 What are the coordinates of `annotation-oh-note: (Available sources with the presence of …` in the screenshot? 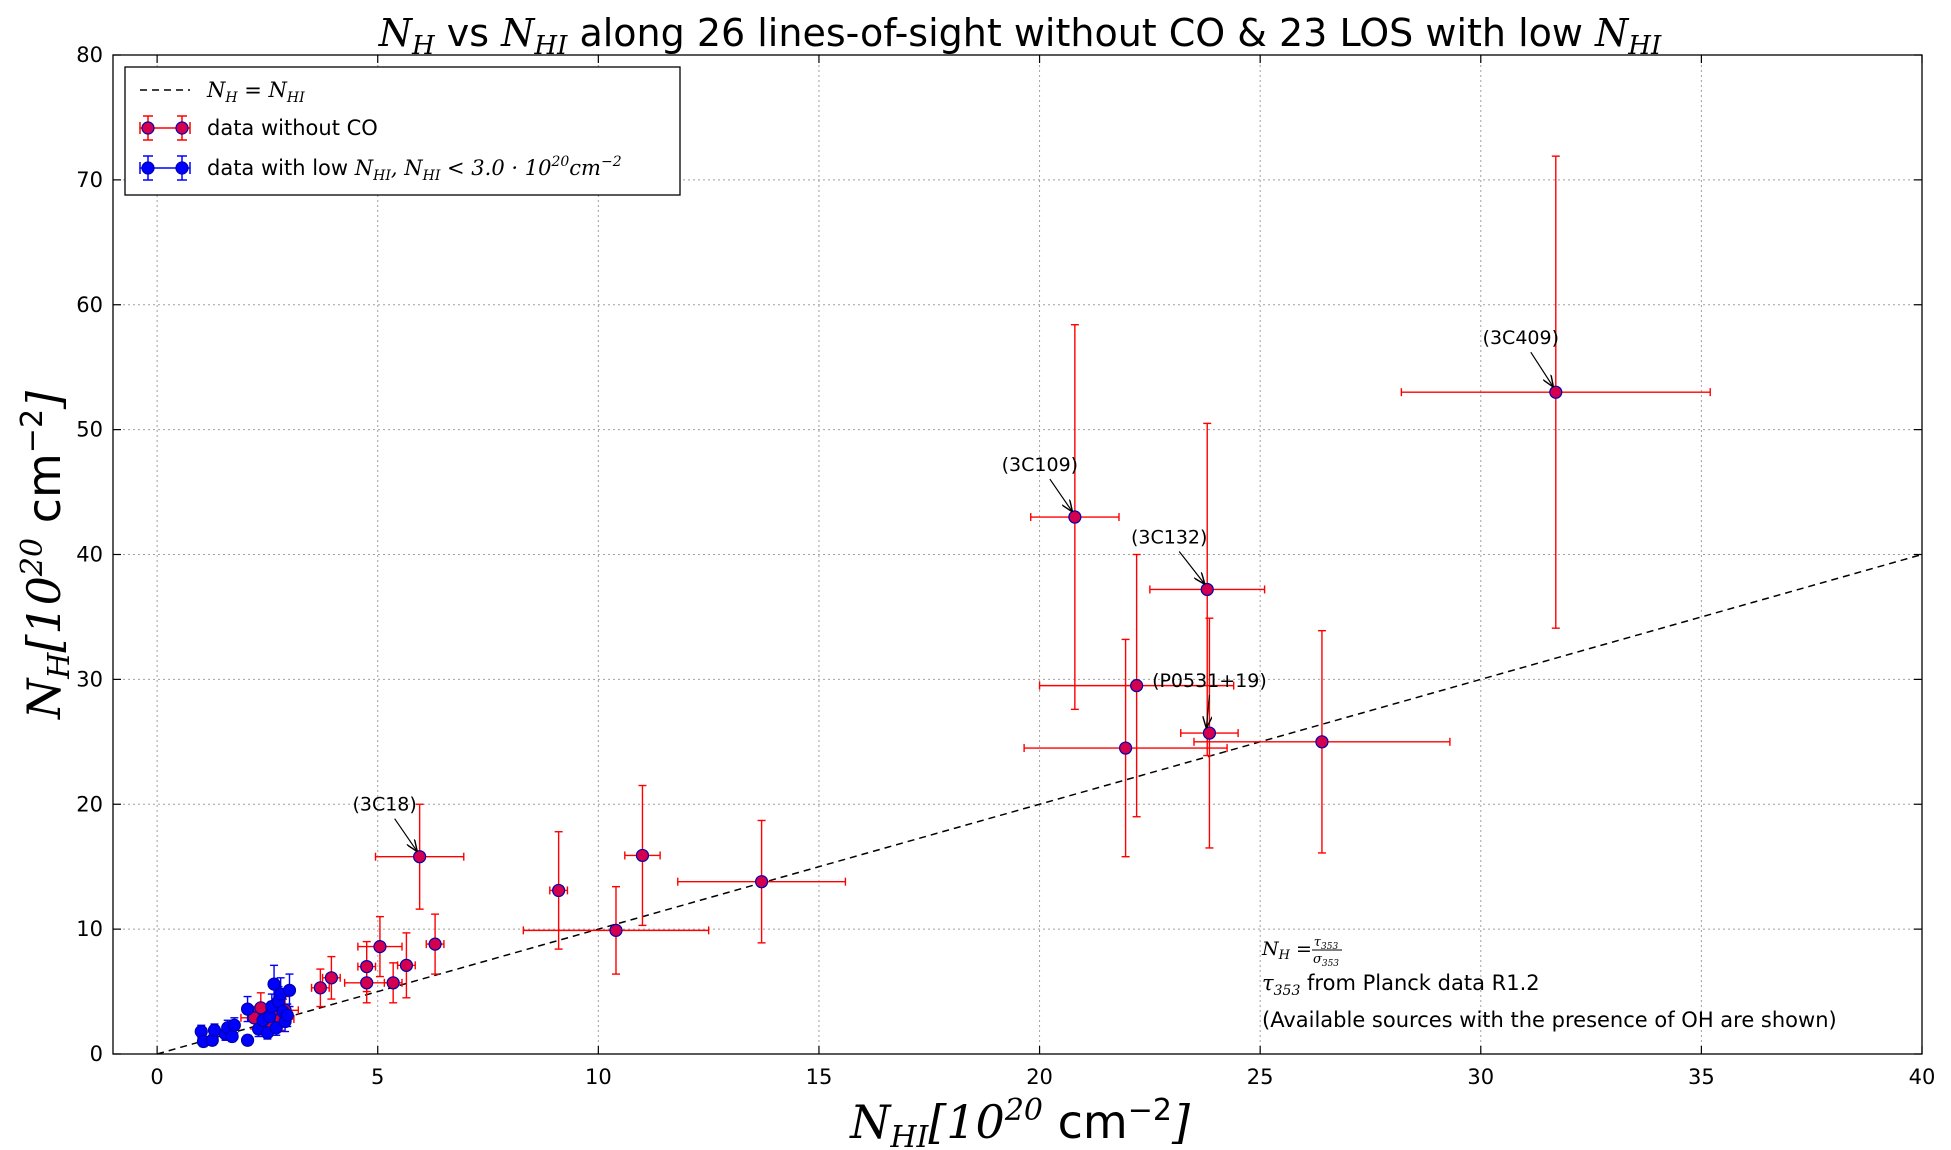 It's located at (1549, 1020).